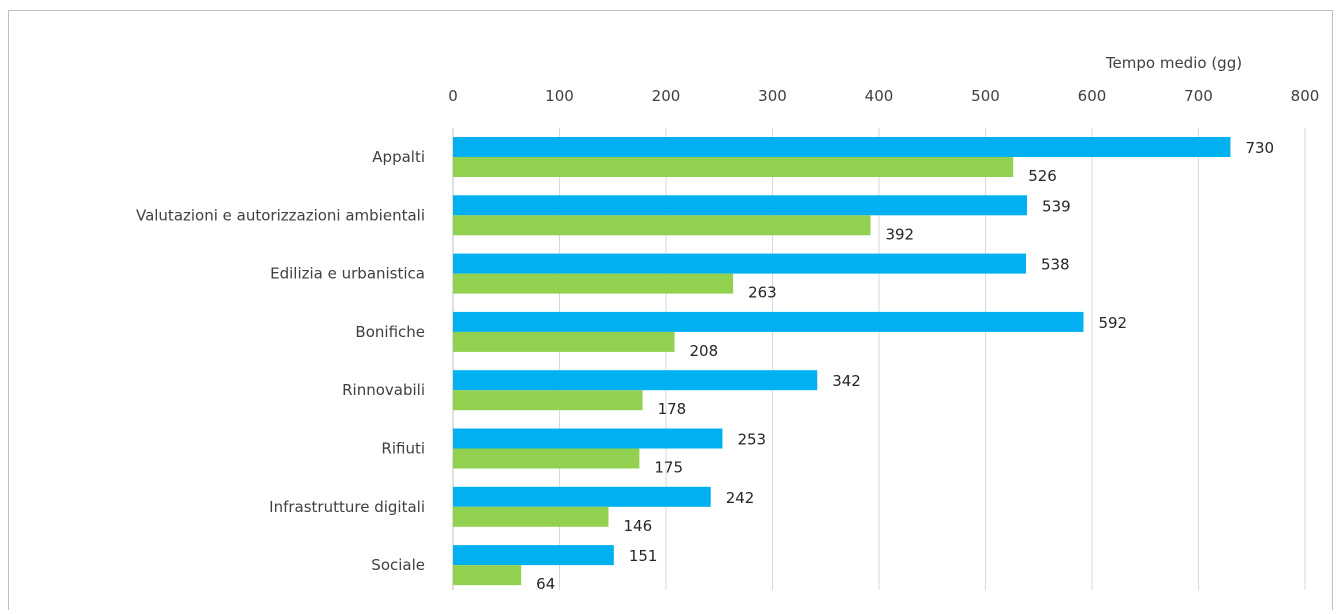  Describe the element at coordinates (545, 584) in the screenshot. I see `data-label: 64` at that location.